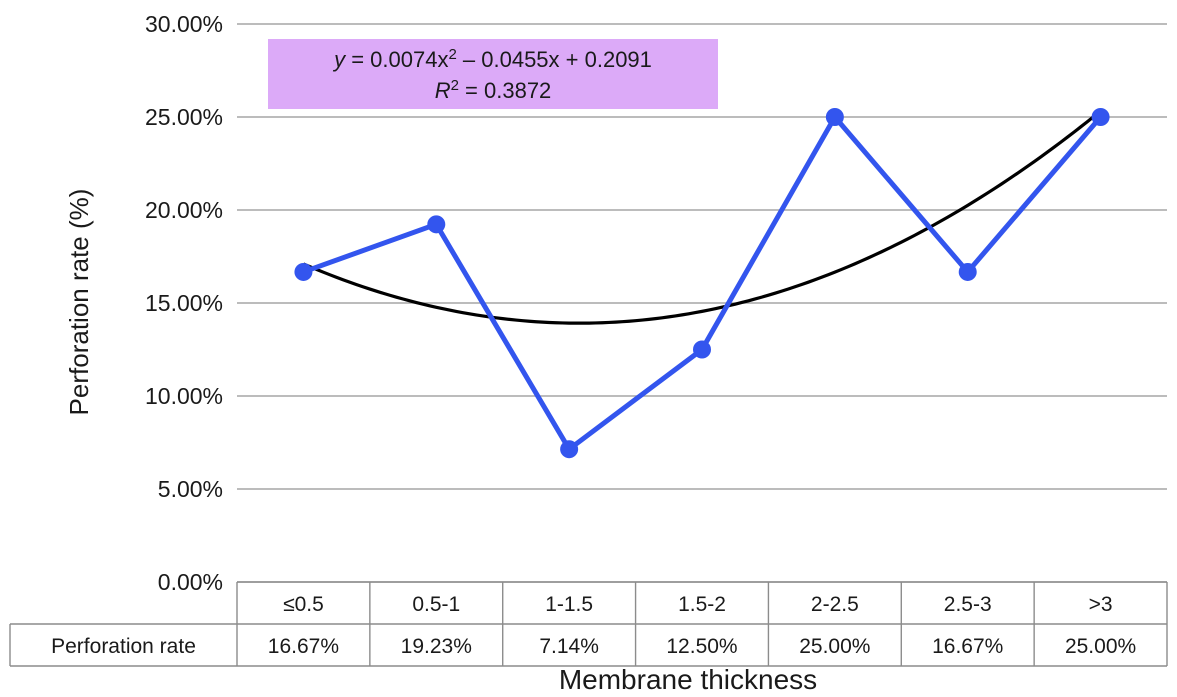 The height and width of the screenshot is (697, 1177). What do you see at coordinates (436, 646) in the screenshot?
I see `table-value-cell: 19.23%` at bounding box center [436, 646].